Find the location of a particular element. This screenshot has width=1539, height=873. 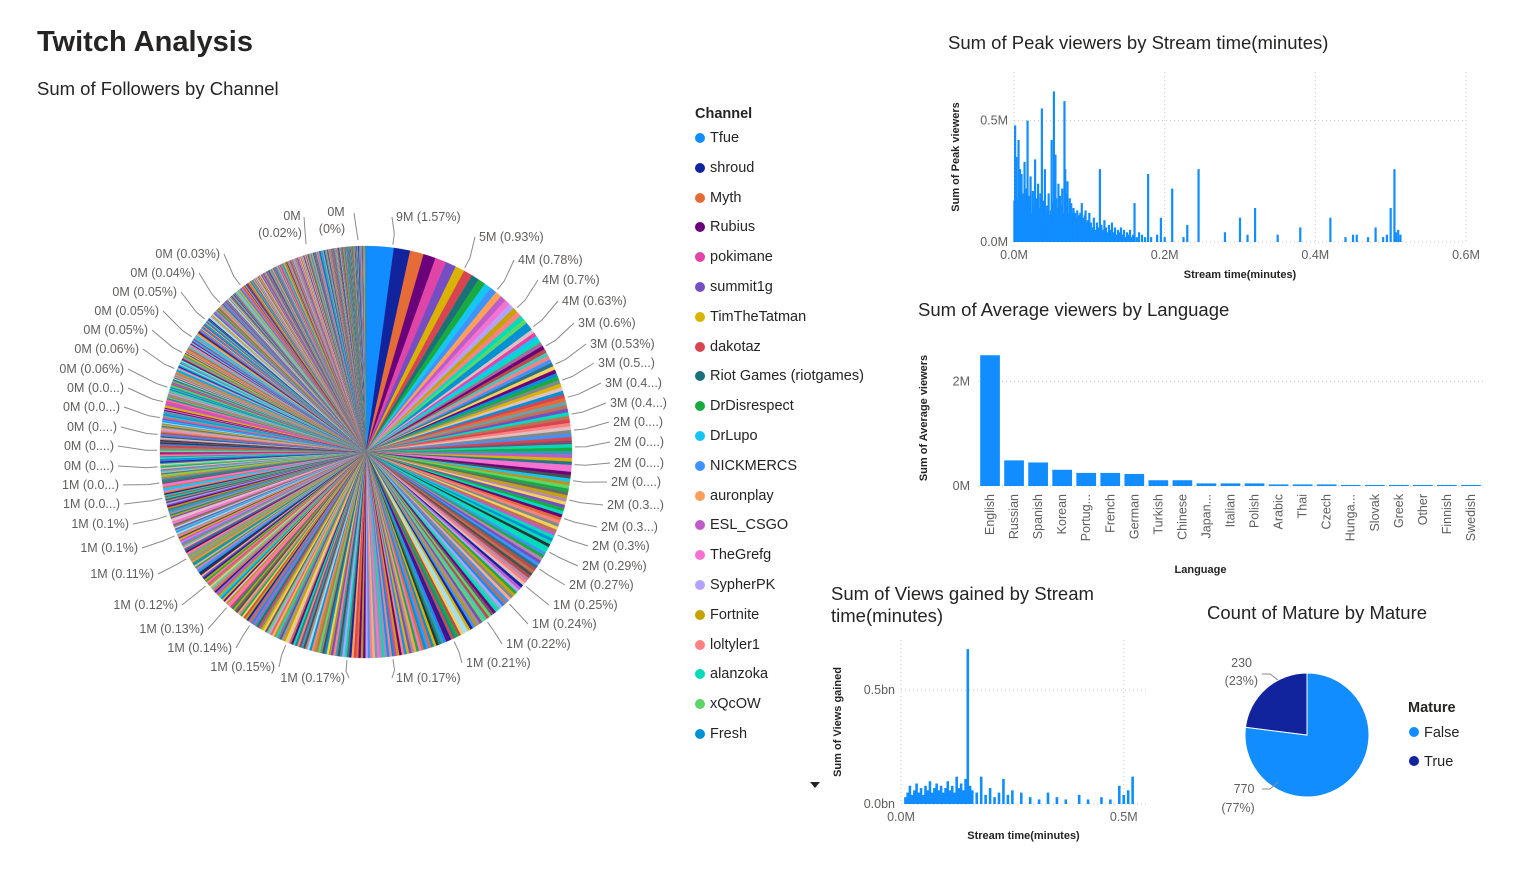

x-tick-label: 0.6M is located at coordinates (1466, 255).